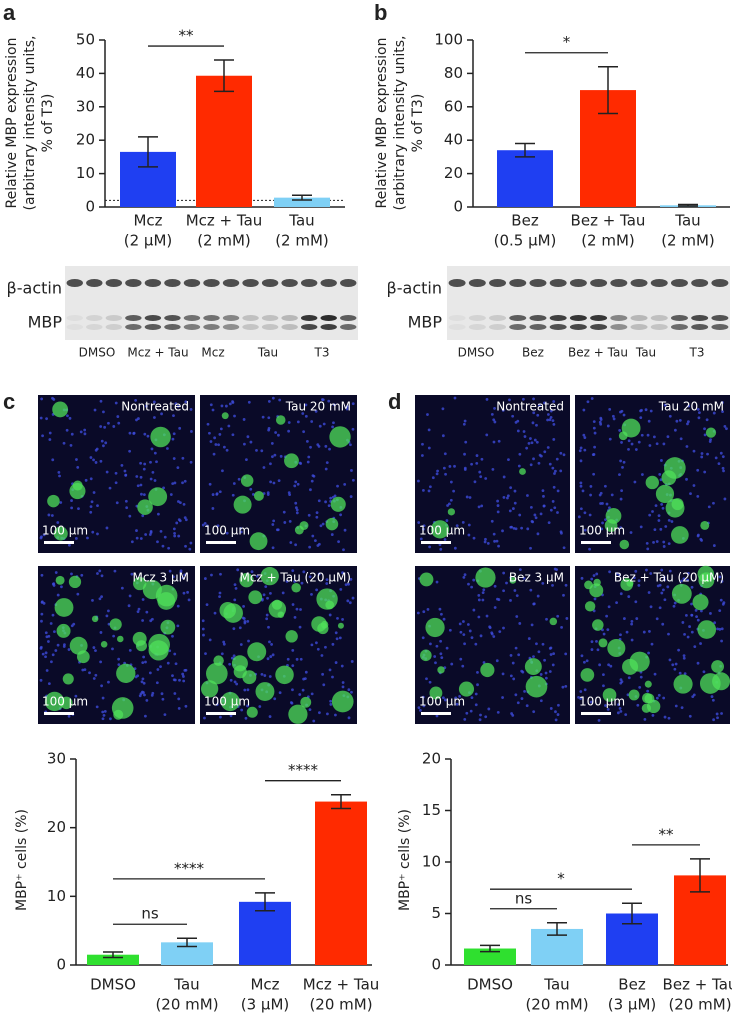 The width and height of the screenshot is (732, 1020). Describe the element at coordinates (116, 474) in the screenshot. I see `micrograph: Nontreated 100 μm` at that location.